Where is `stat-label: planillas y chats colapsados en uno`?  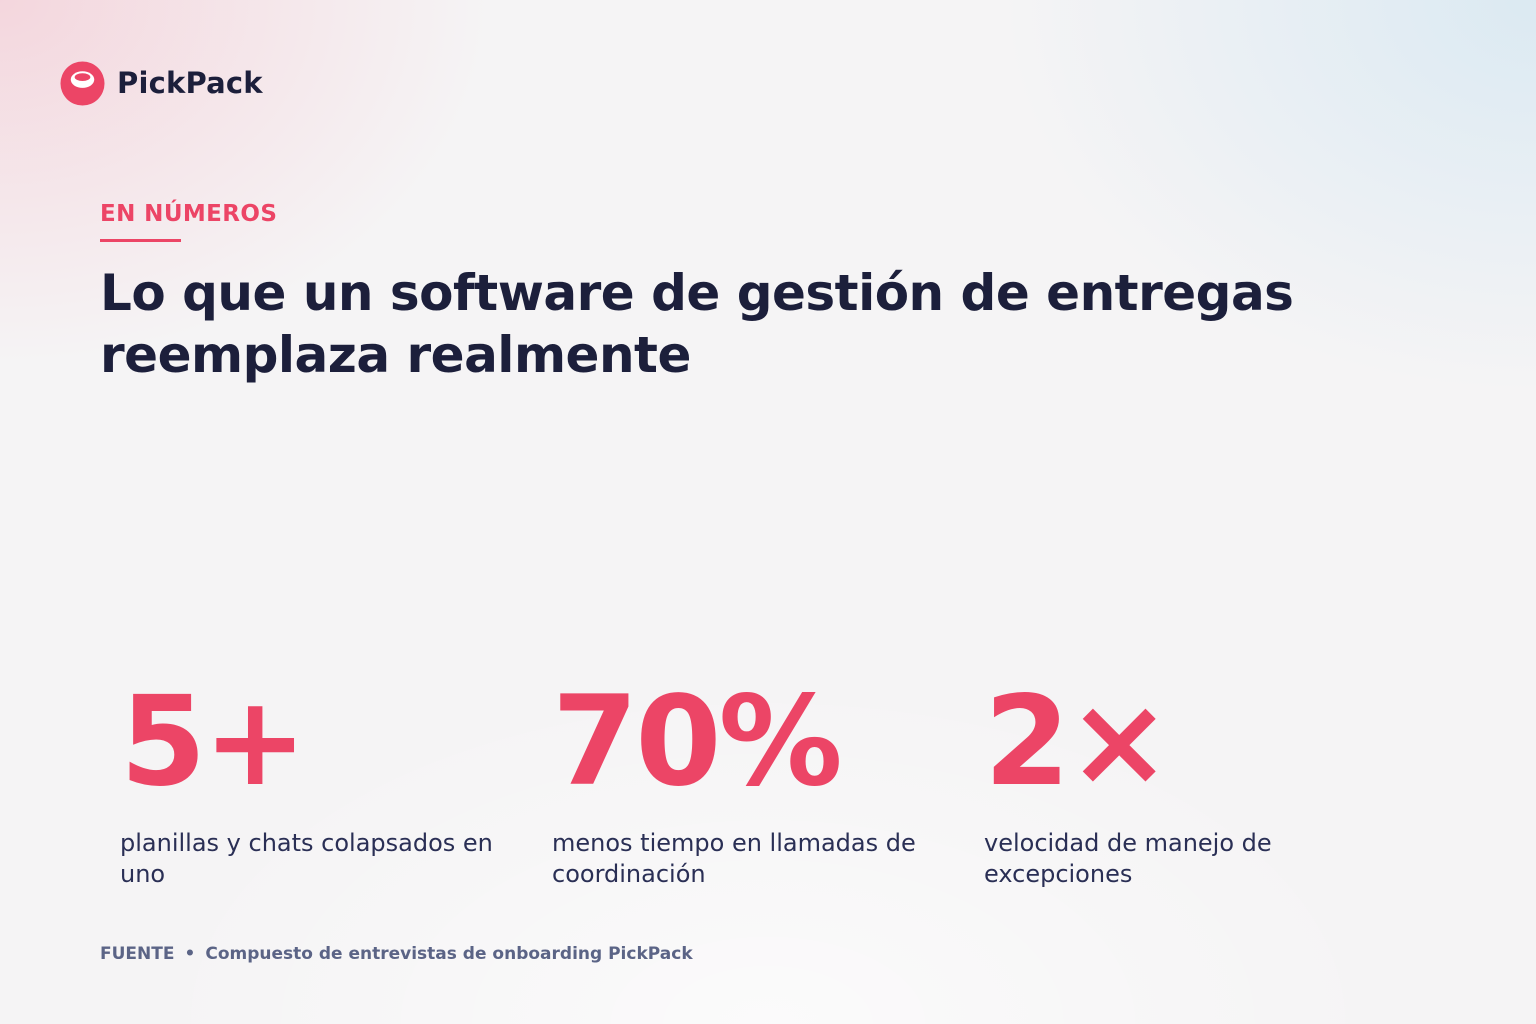
stat-label: planillas y chats colapsados en uno is located at coordinates (306, 858).